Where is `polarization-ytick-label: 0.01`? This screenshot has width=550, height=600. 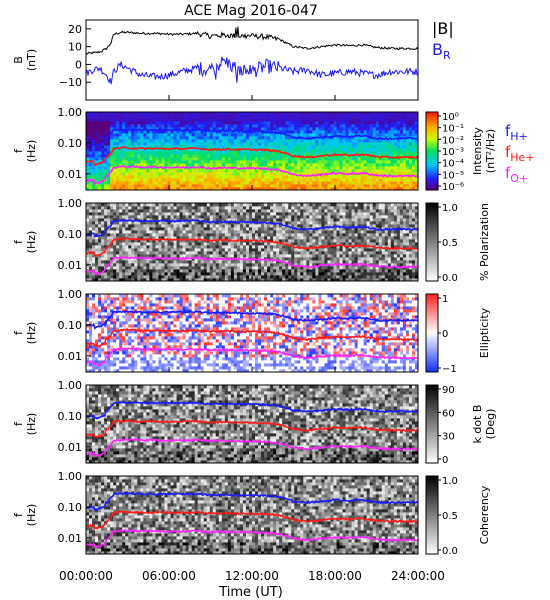 polarization-ytick-label: 0.01 is located at coordinates (70, 265).